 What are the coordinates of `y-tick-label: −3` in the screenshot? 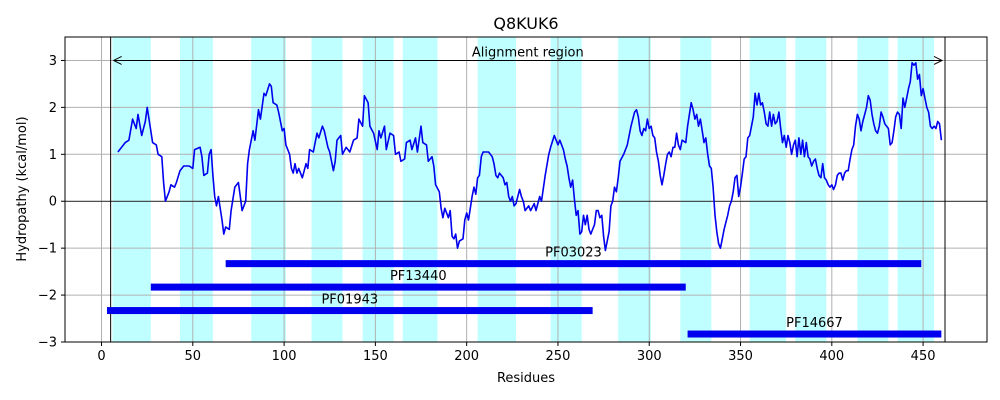 It's located at (47, 343).